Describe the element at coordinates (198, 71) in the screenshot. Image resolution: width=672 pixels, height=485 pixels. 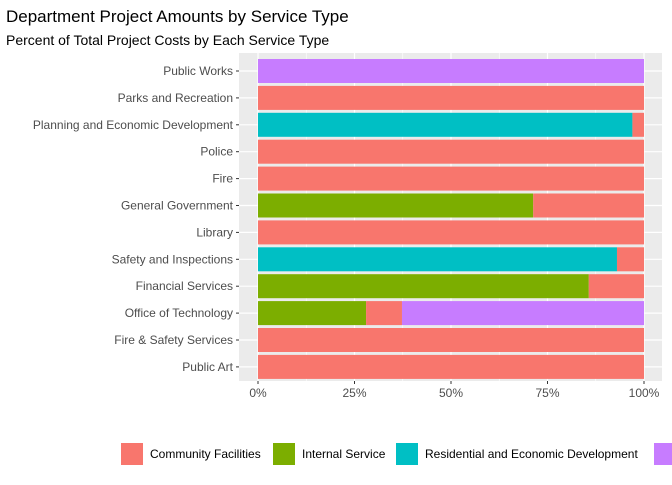
I see `y-tick-label: Public Works` at that location.